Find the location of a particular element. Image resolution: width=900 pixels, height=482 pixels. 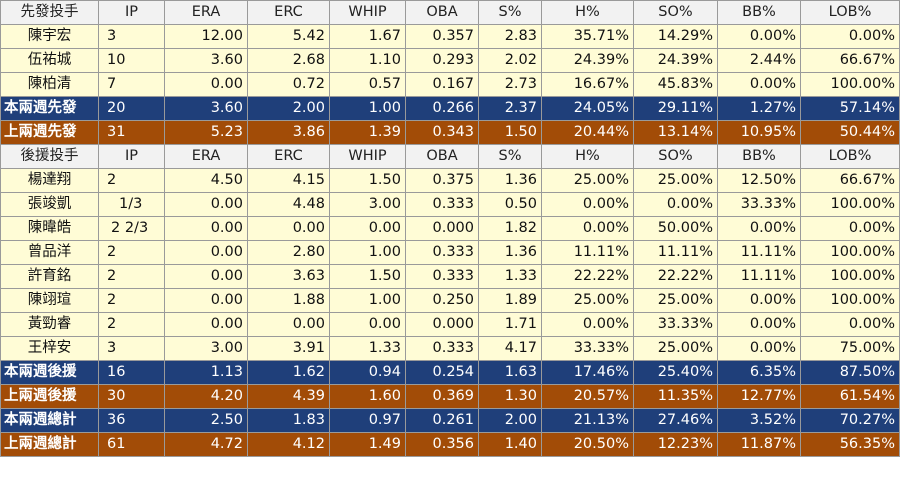

stat-s-pct: 1.71 is located at coordinates (510, 324).